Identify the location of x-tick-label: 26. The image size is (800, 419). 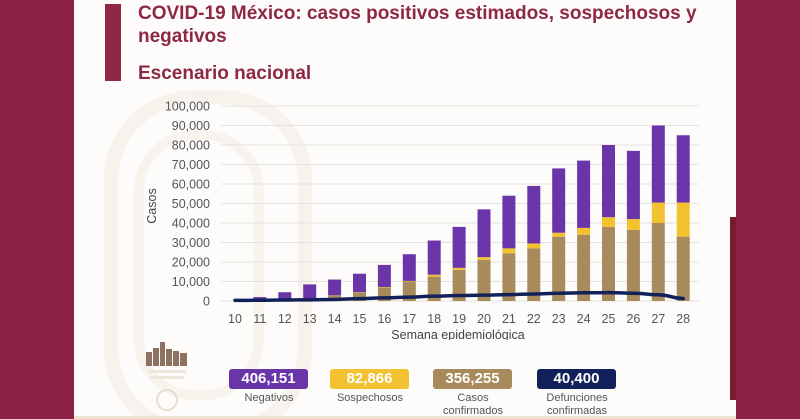
(633, 319).